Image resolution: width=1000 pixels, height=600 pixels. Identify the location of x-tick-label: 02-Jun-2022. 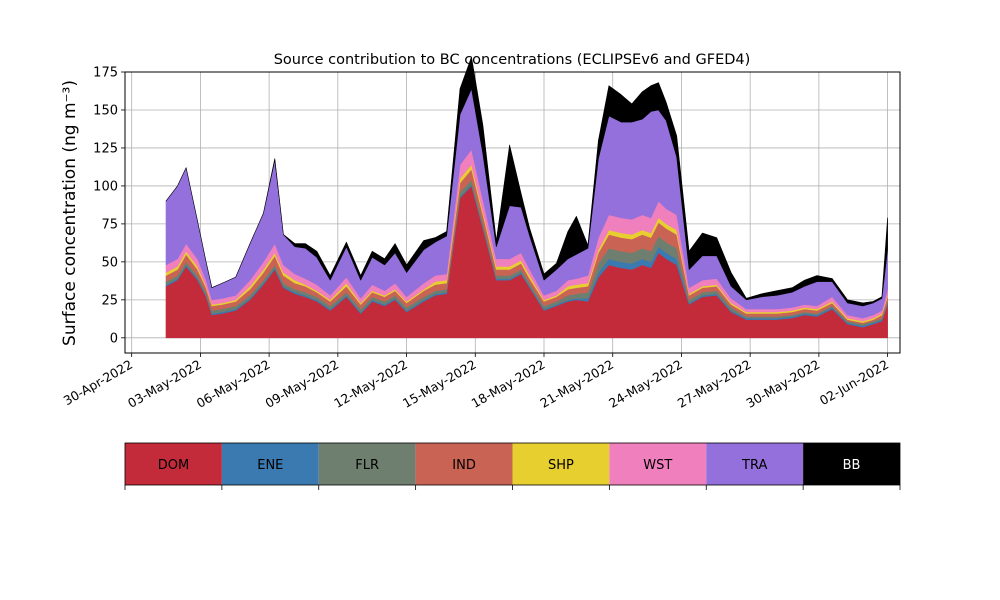
(854, 382).